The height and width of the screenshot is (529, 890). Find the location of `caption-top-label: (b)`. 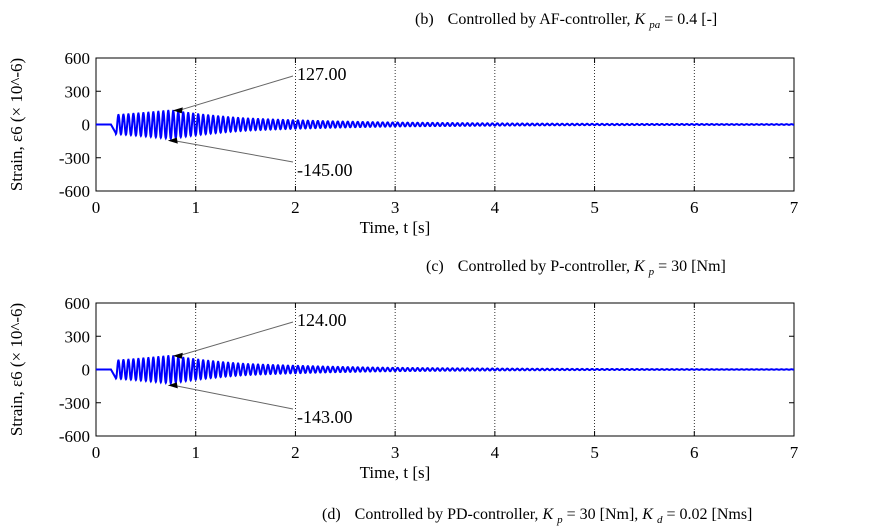

caption-top-label: (b) is located at coordinates (424, 19).